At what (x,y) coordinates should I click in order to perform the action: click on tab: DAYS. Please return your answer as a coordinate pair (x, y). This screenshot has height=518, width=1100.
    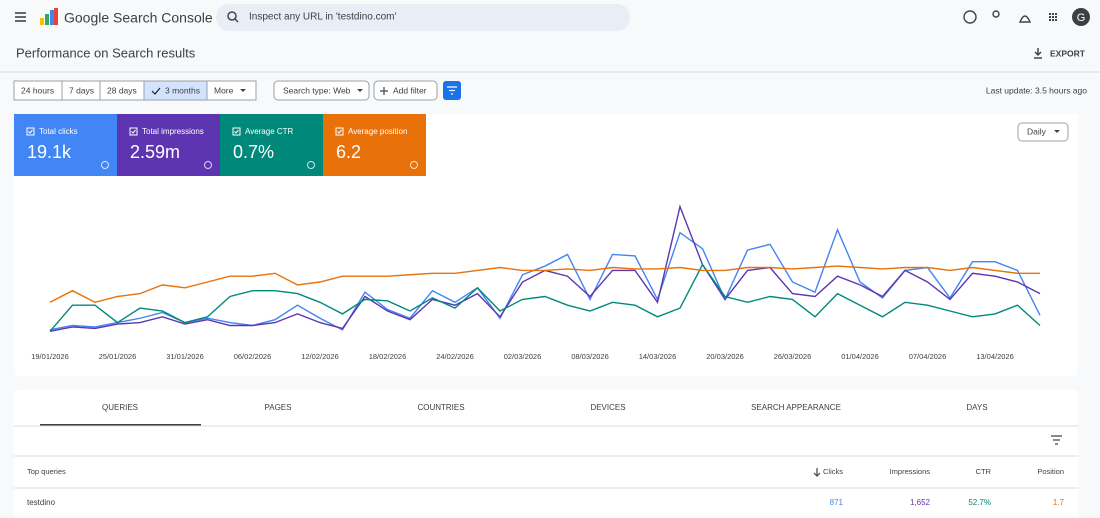
    Looking at the image, I should click on (976, 407).